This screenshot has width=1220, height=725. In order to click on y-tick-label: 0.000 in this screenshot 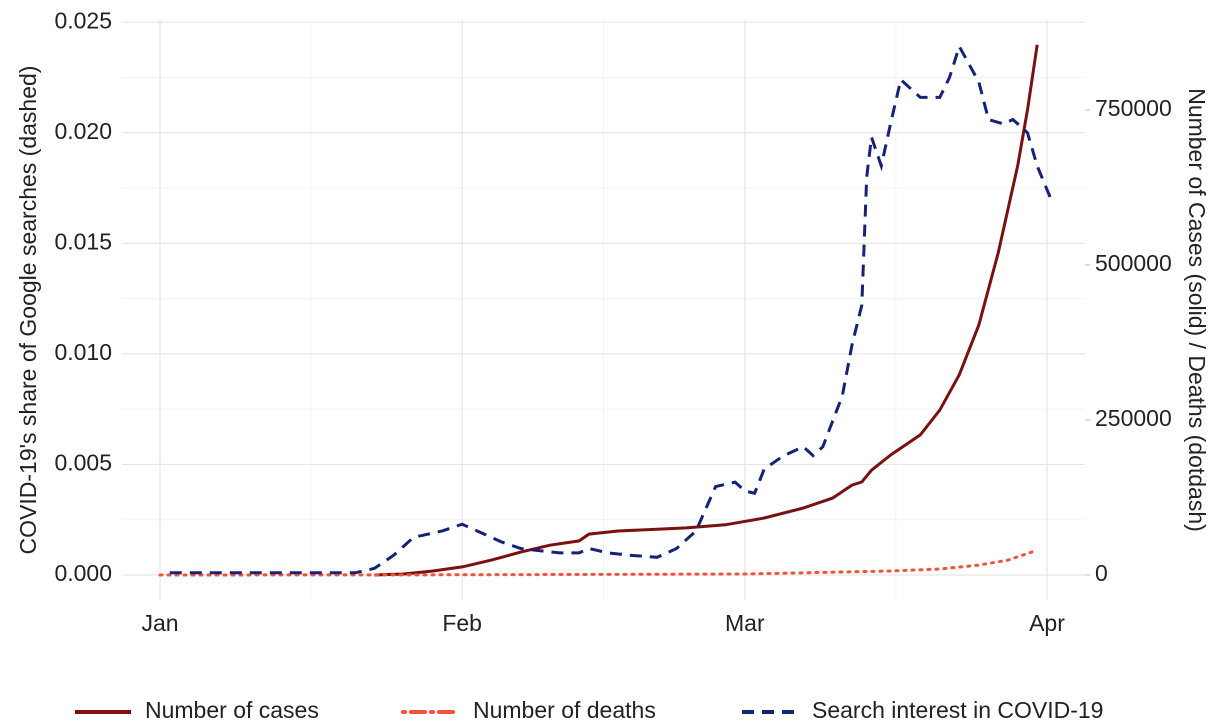, I will do `click(83, 573)`.